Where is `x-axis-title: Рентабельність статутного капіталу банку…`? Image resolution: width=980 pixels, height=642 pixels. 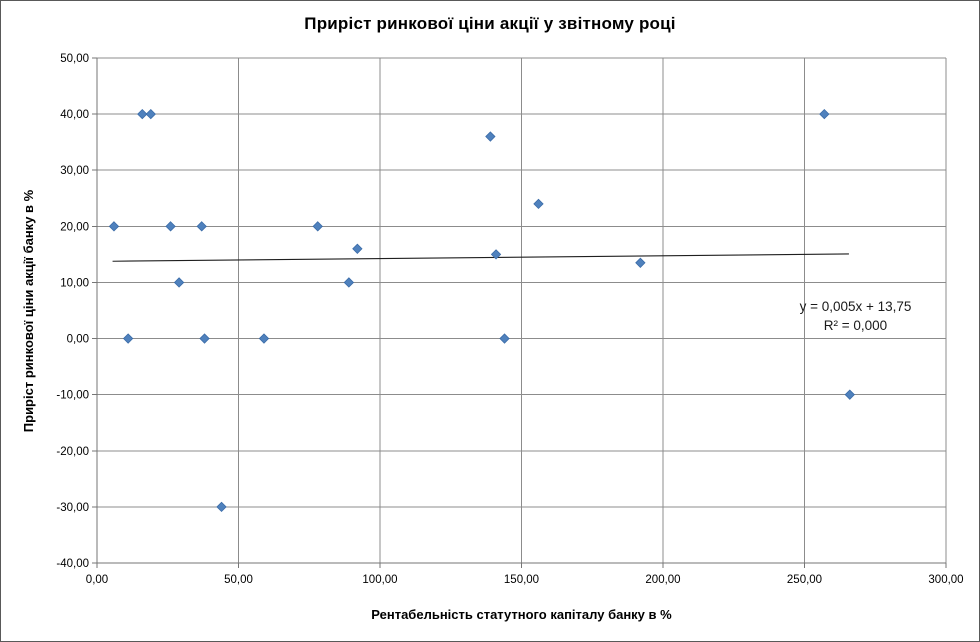
x-axis-title: Рентабельність статутного капіталу банку… is located at coordinates (521, 614).